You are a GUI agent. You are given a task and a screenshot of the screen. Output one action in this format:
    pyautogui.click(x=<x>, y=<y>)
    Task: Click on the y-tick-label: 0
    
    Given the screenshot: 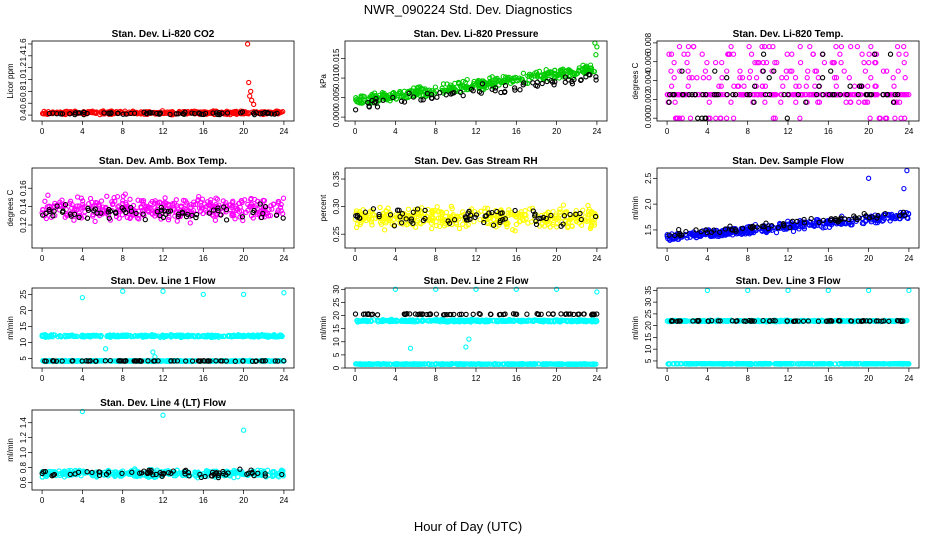 What is the action you would take?
    pyautogui.click(x=336, y=367)
    